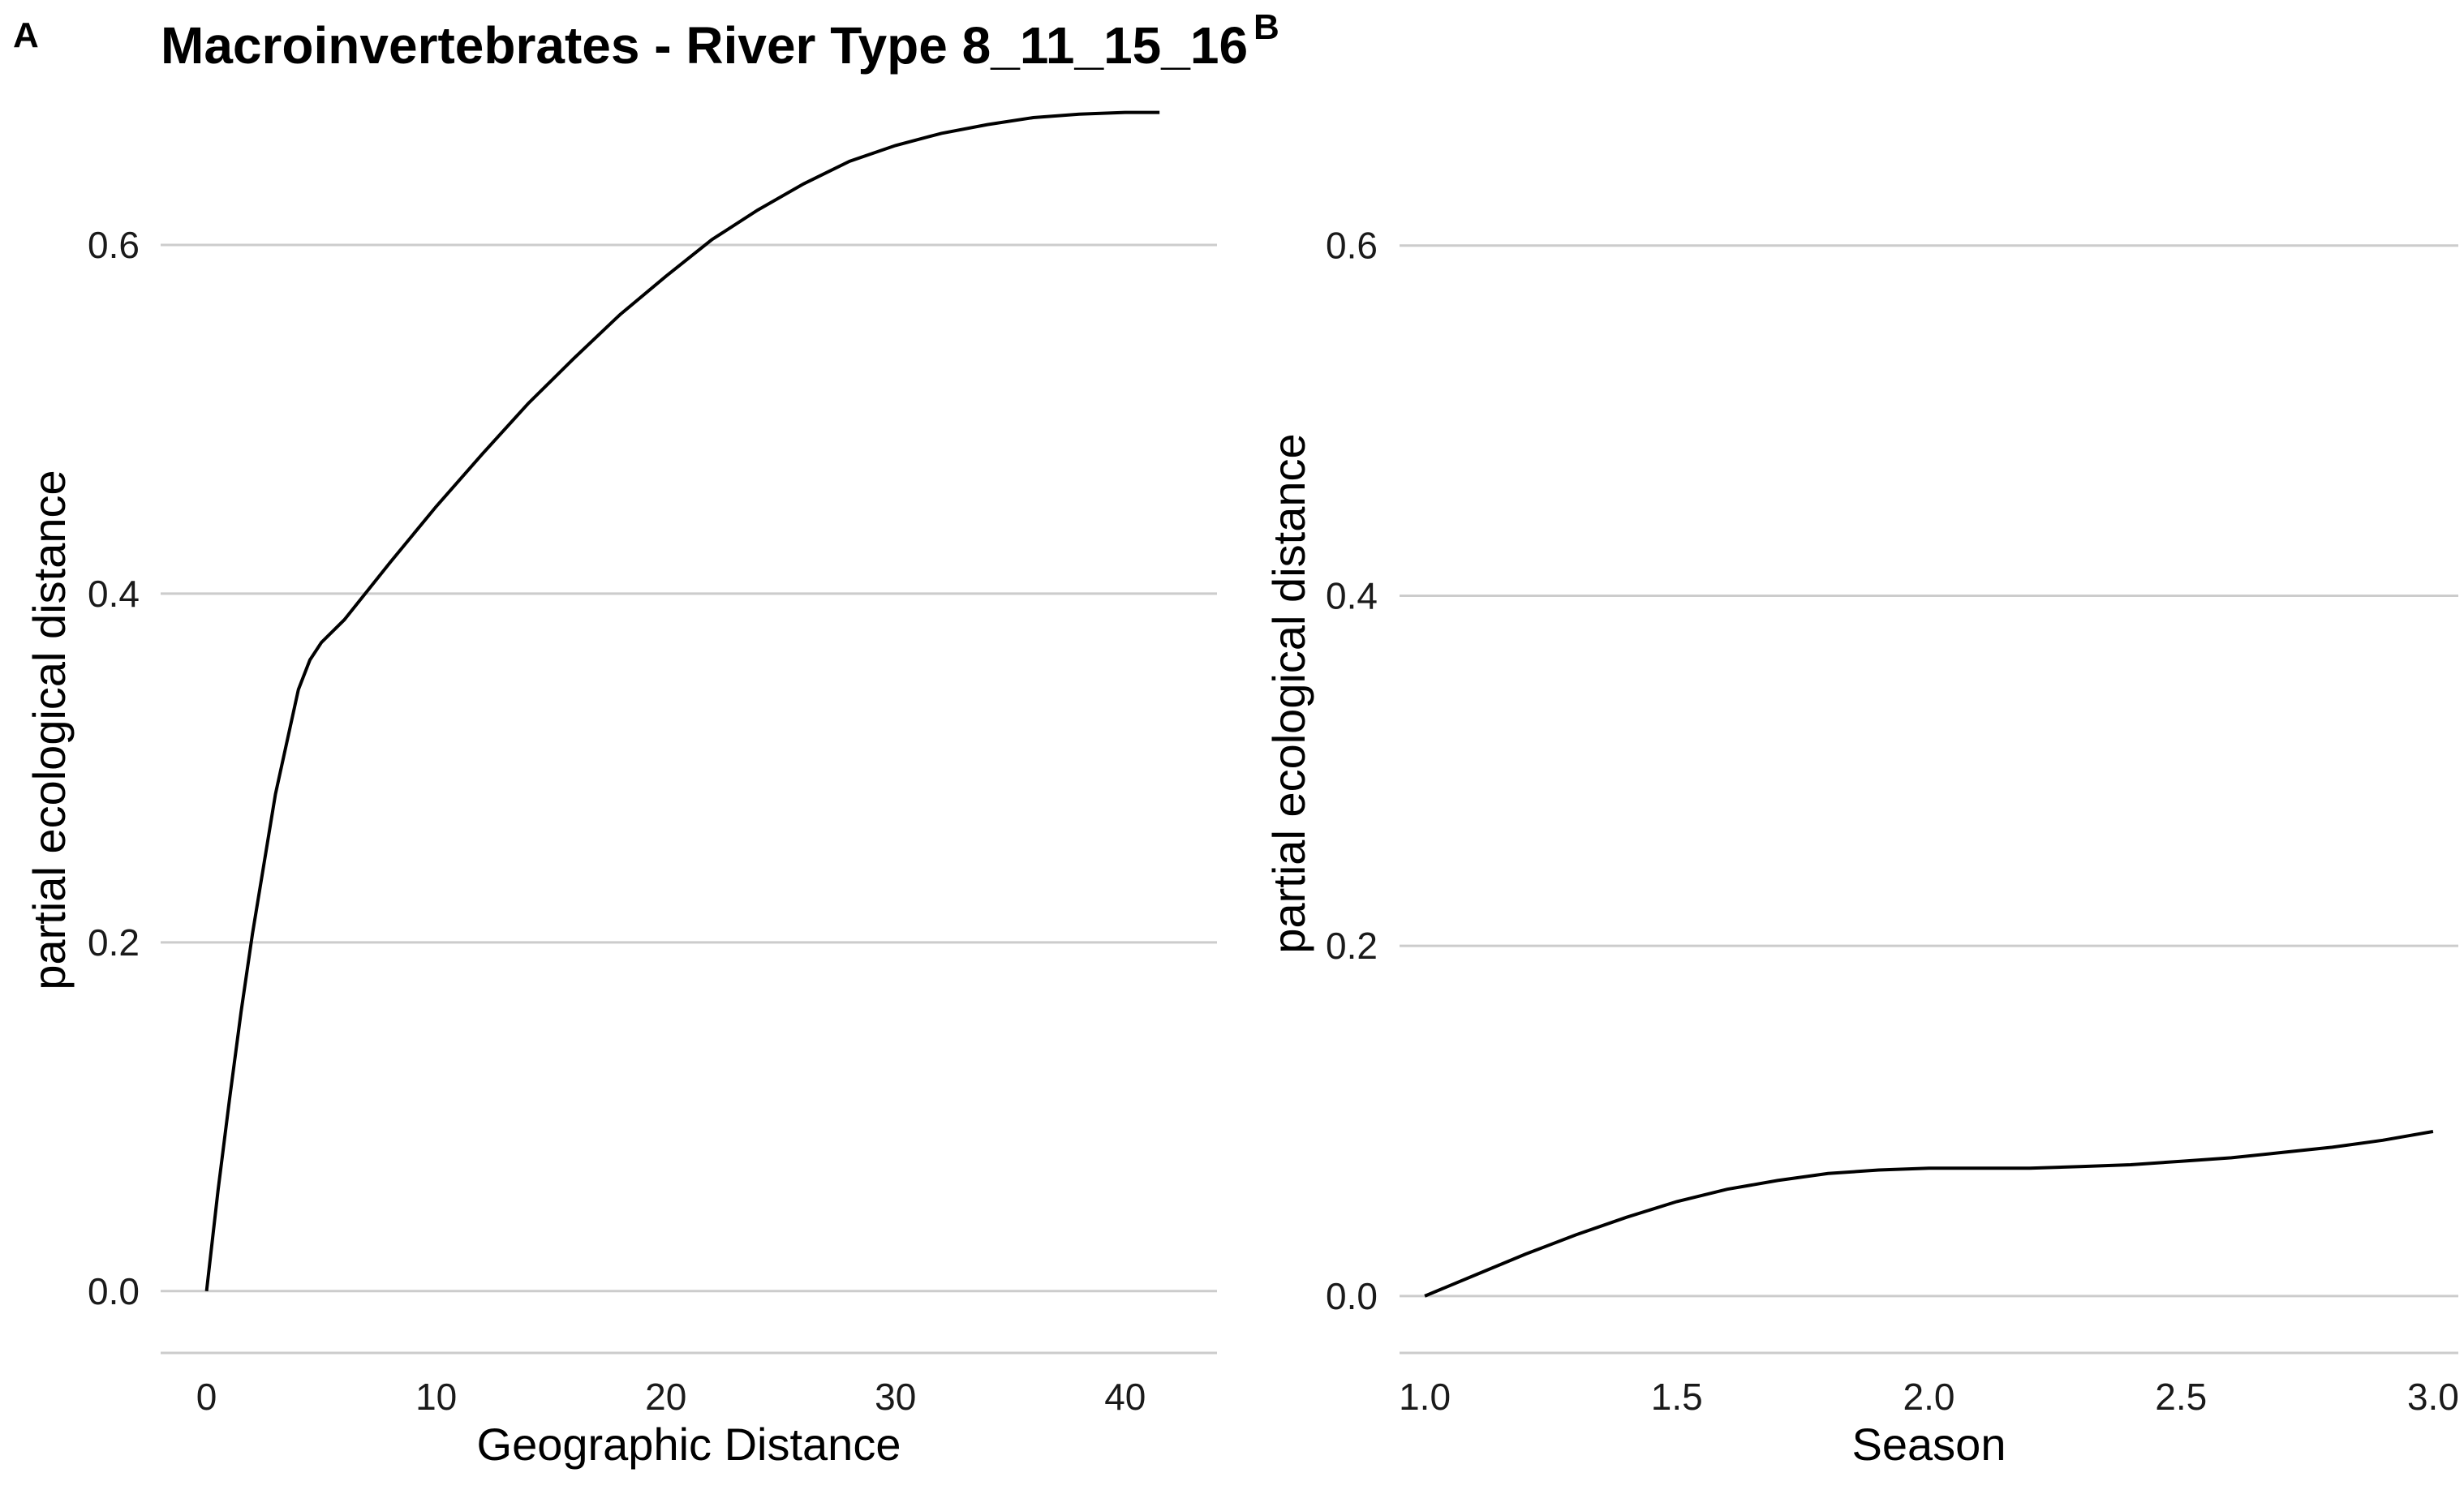 The image size is (2464, 1490). Describe the element at coordinates (26, 35) in the screenshot. I see `panel-tag: A` at that location.